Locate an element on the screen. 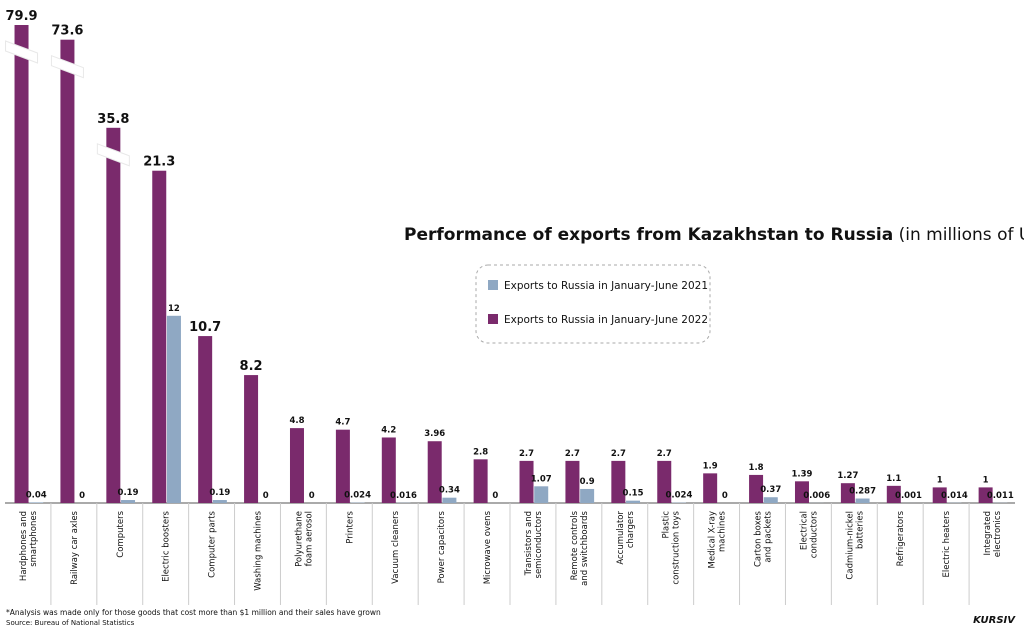  x-tick-label-line: Hardphones and is located at coordinates (24, 546).